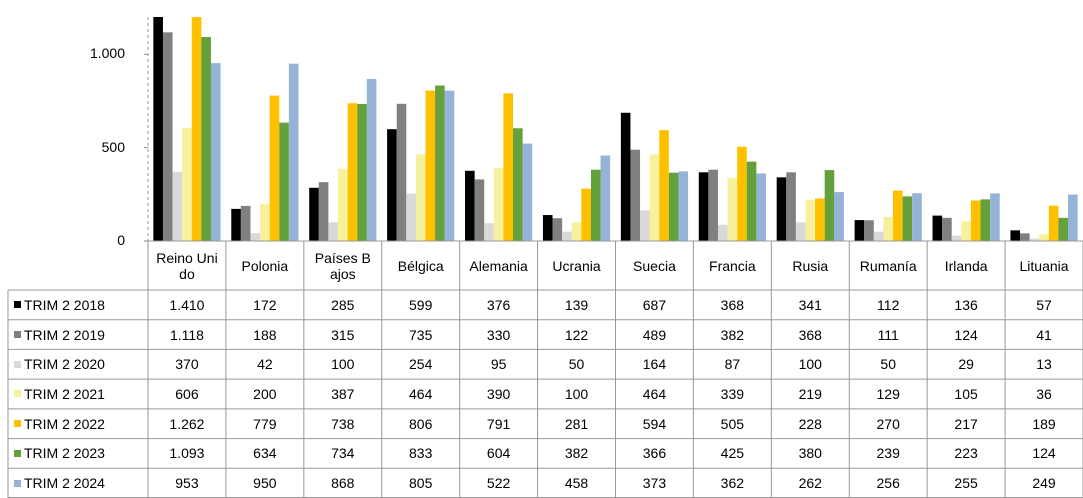  I want to click on table-value: 380, so click(810, 453).